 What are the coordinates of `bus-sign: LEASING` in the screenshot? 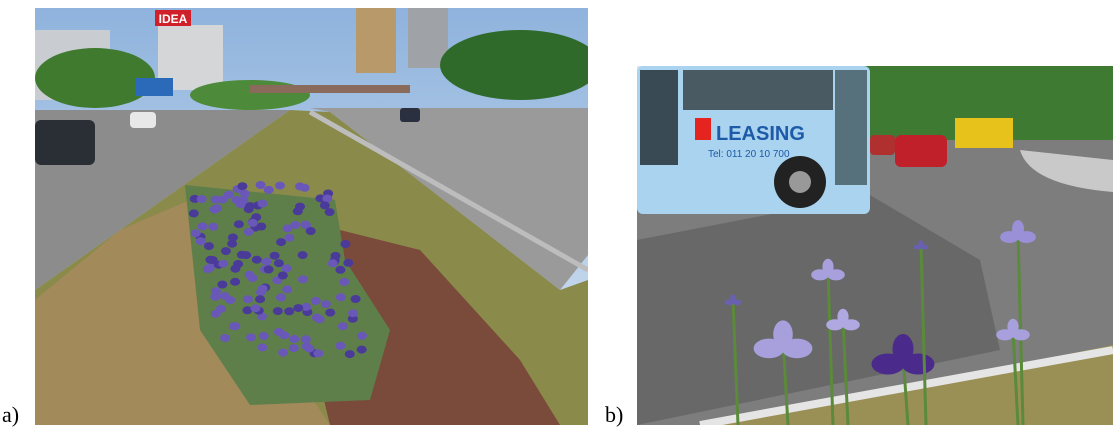 It's located at (760, 134).